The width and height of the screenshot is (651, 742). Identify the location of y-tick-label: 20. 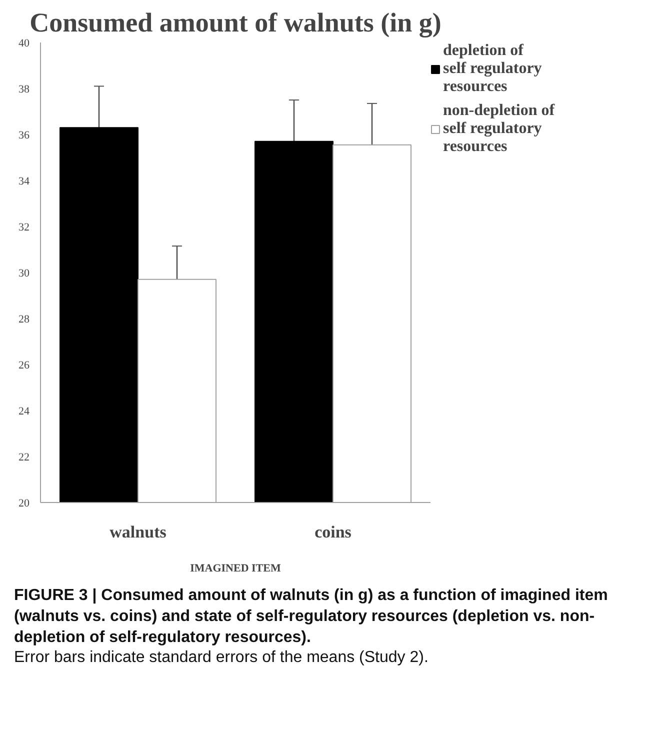
(24, 504).